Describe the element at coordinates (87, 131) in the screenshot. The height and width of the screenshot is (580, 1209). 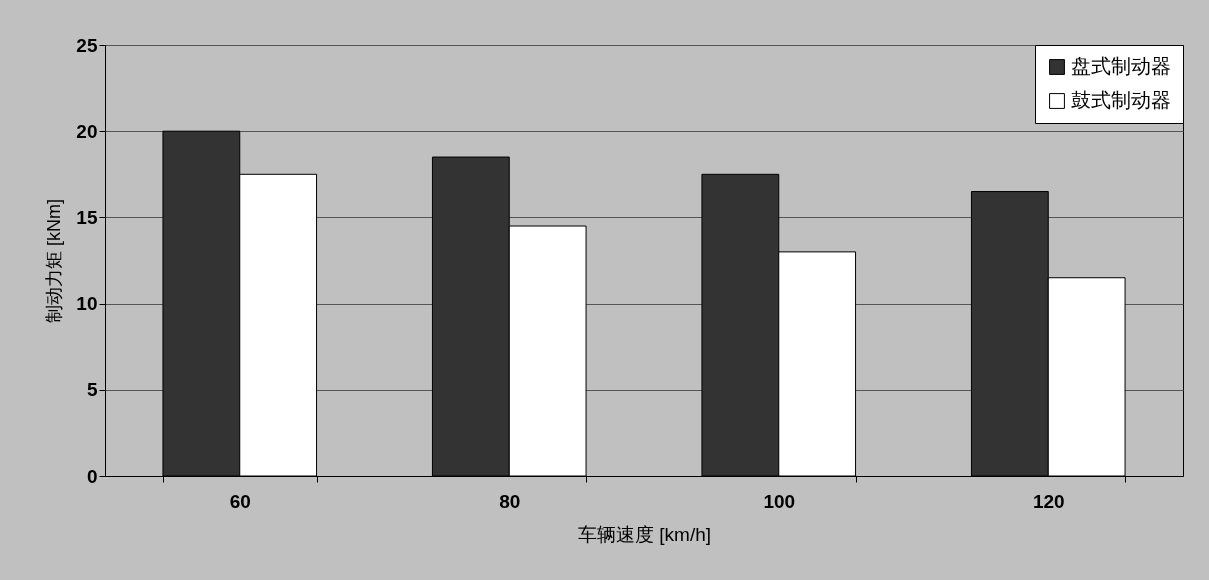
I see `y-tick-label: 20` at that location.